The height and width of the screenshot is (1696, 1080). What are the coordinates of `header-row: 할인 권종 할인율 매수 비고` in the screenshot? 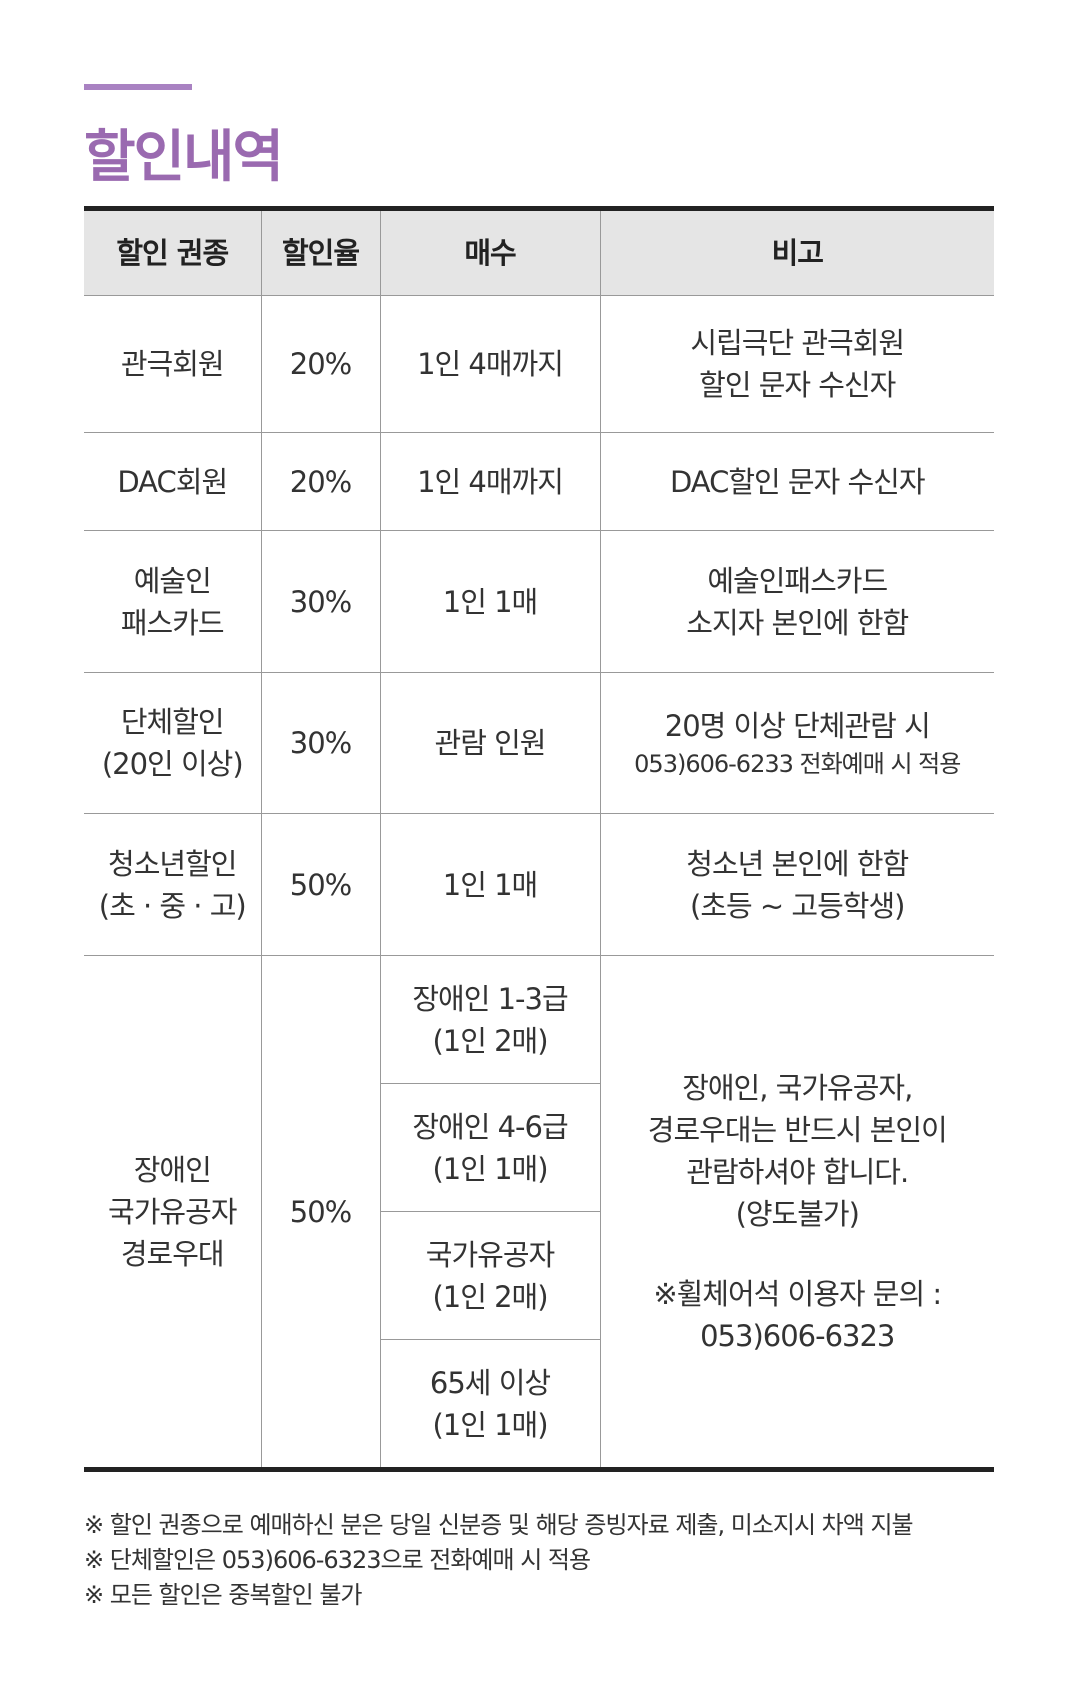 It's located at (539, 252).